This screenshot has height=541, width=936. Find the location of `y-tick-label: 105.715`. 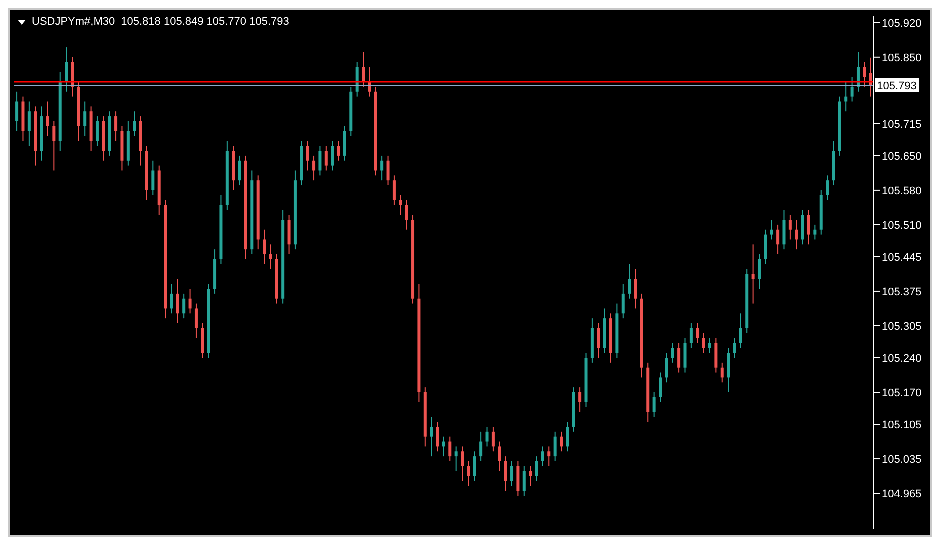

y-tick-label: 105.715 is located at coordinates (902, 124).